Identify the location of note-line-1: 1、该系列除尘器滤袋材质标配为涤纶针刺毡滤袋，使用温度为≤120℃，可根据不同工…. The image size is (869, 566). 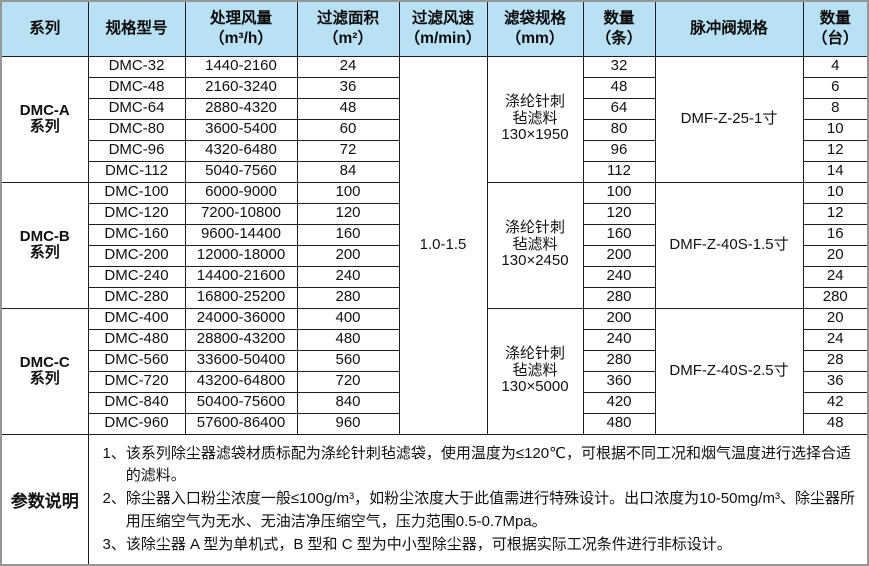
(476, 464).